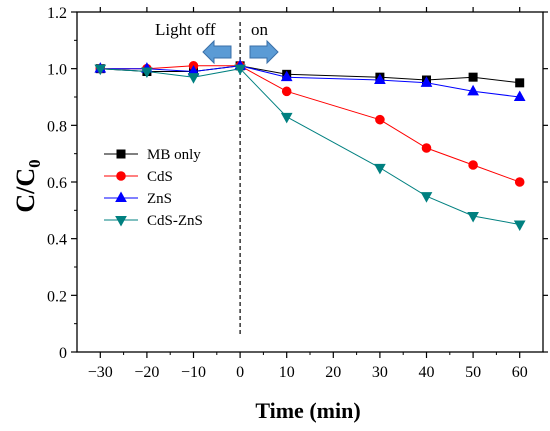  I want to click on svg-text: C/C0, so click(27, 185).